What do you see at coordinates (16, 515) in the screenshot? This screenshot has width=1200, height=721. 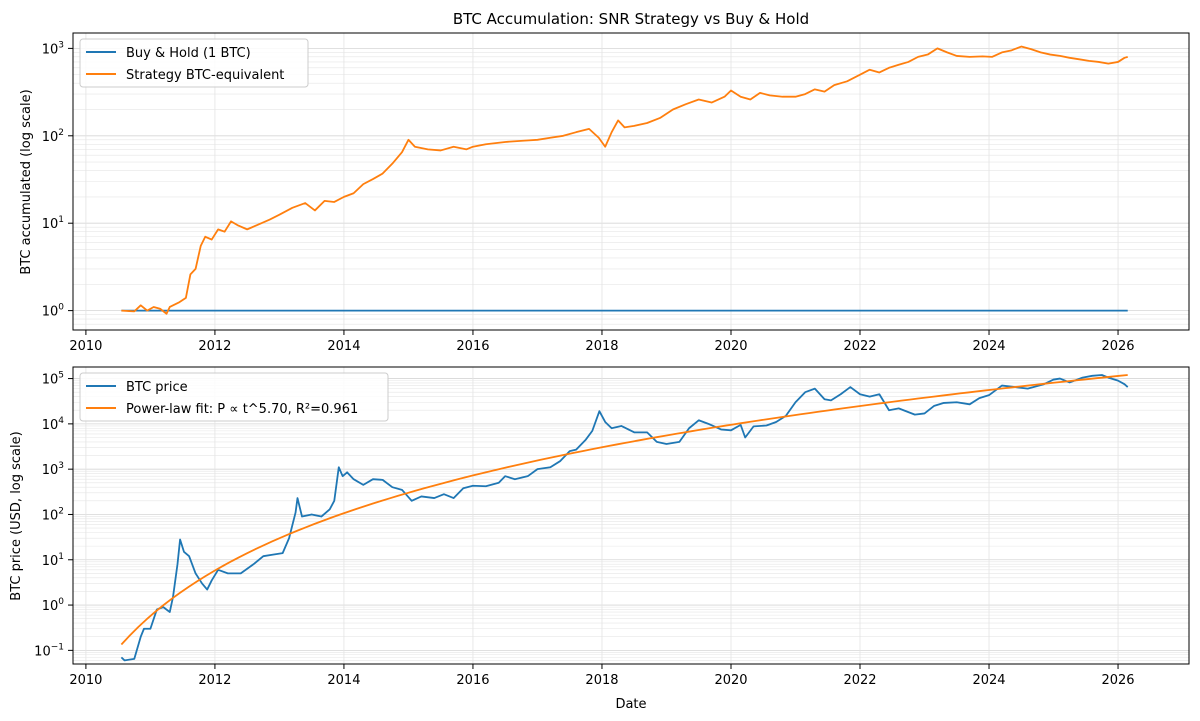 I see `y-axis-label: BTC price (USD, log scale)` at bounding box center [16, 515].